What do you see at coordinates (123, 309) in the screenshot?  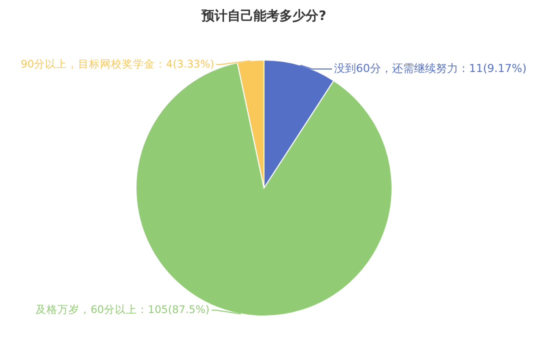 I see `slice-label: 及格万岁，60分以上：105(87.5%)` at bounding box center [123, 309].